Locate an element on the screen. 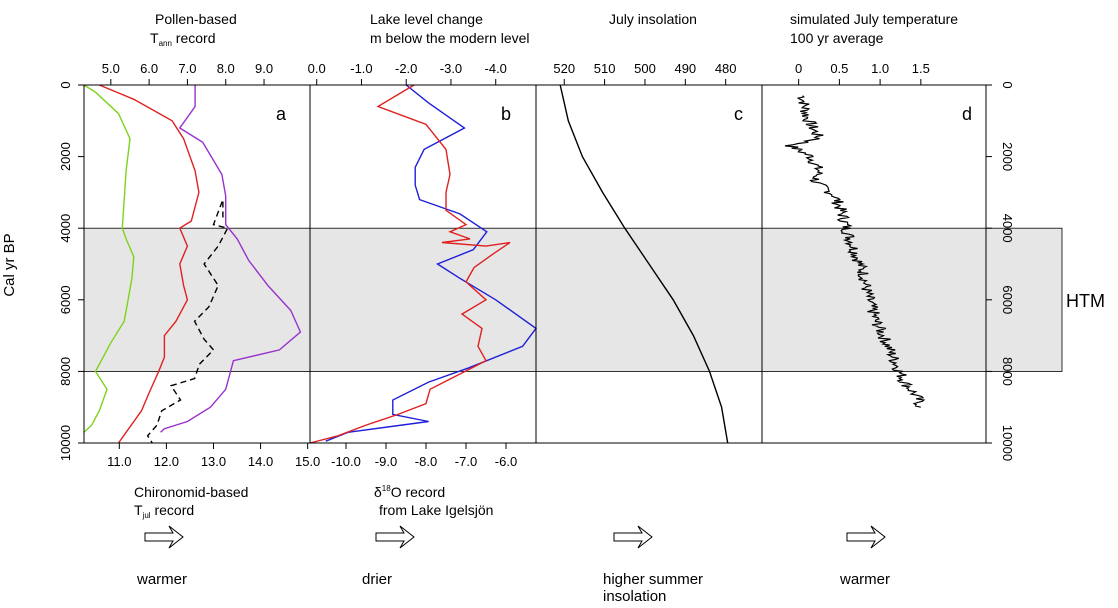 The image size is (1118, 608). panel-a-top-header-line1: Pollen-based is located at coordinates (196, 19).